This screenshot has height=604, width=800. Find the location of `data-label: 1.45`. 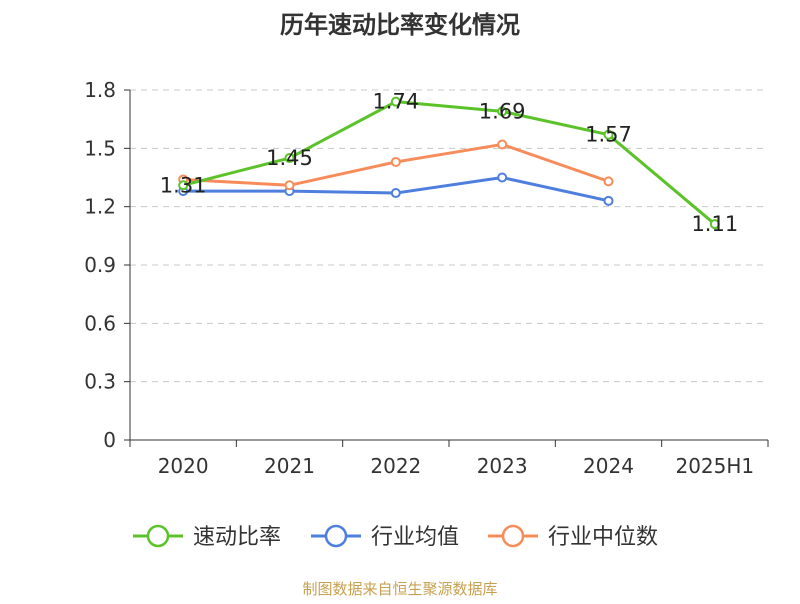

data-label: 1.45 is located at coordinates (289, 158).